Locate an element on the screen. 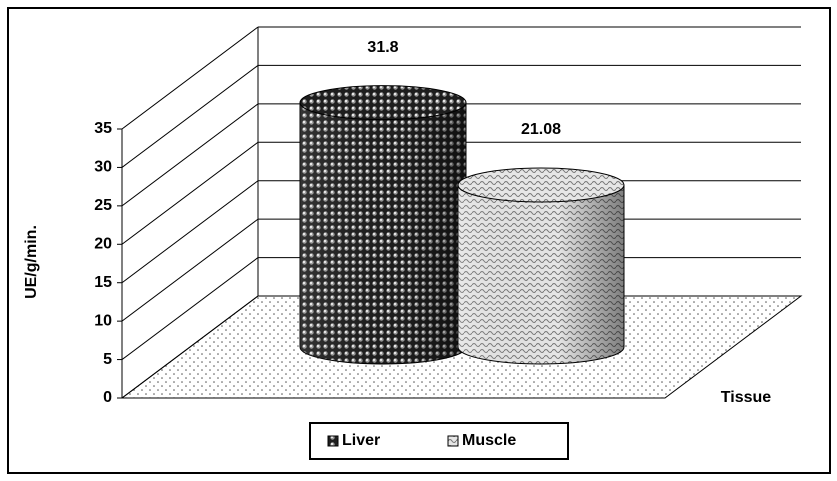  y-tick-label: 0 is located at coordinates (107, 397).